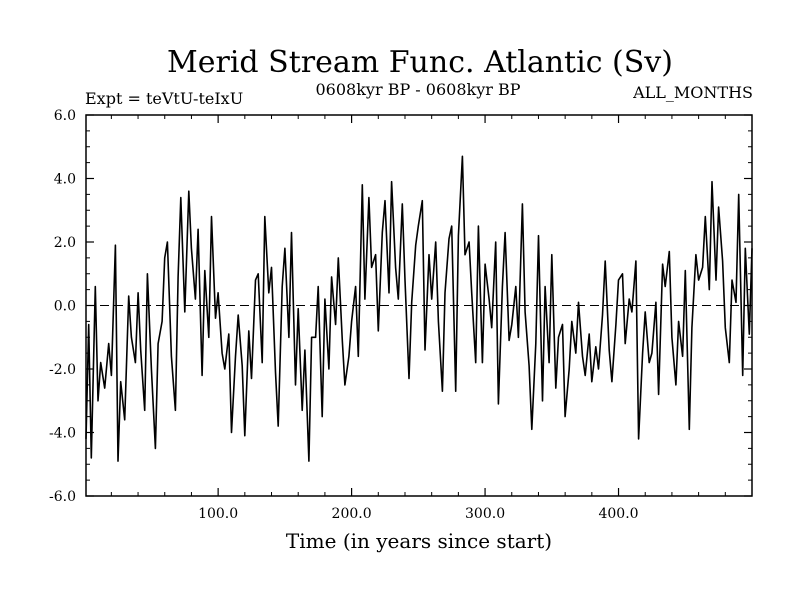  I want to click on y-tick-label-4: 2.0, so click(65, 243).